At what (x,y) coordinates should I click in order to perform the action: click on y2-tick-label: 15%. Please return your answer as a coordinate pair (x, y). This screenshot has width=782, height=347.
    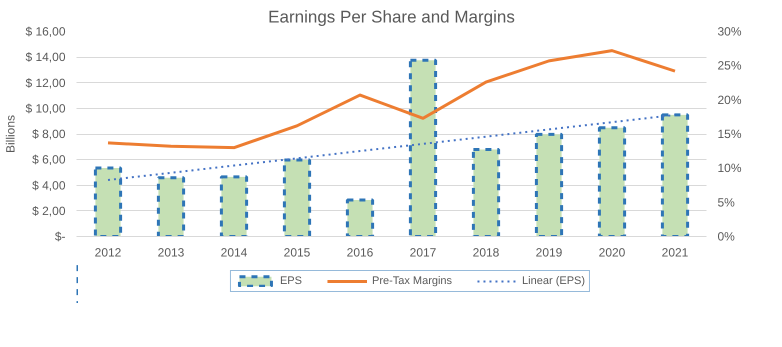
    Looking at the image, I should click on (730, 134).